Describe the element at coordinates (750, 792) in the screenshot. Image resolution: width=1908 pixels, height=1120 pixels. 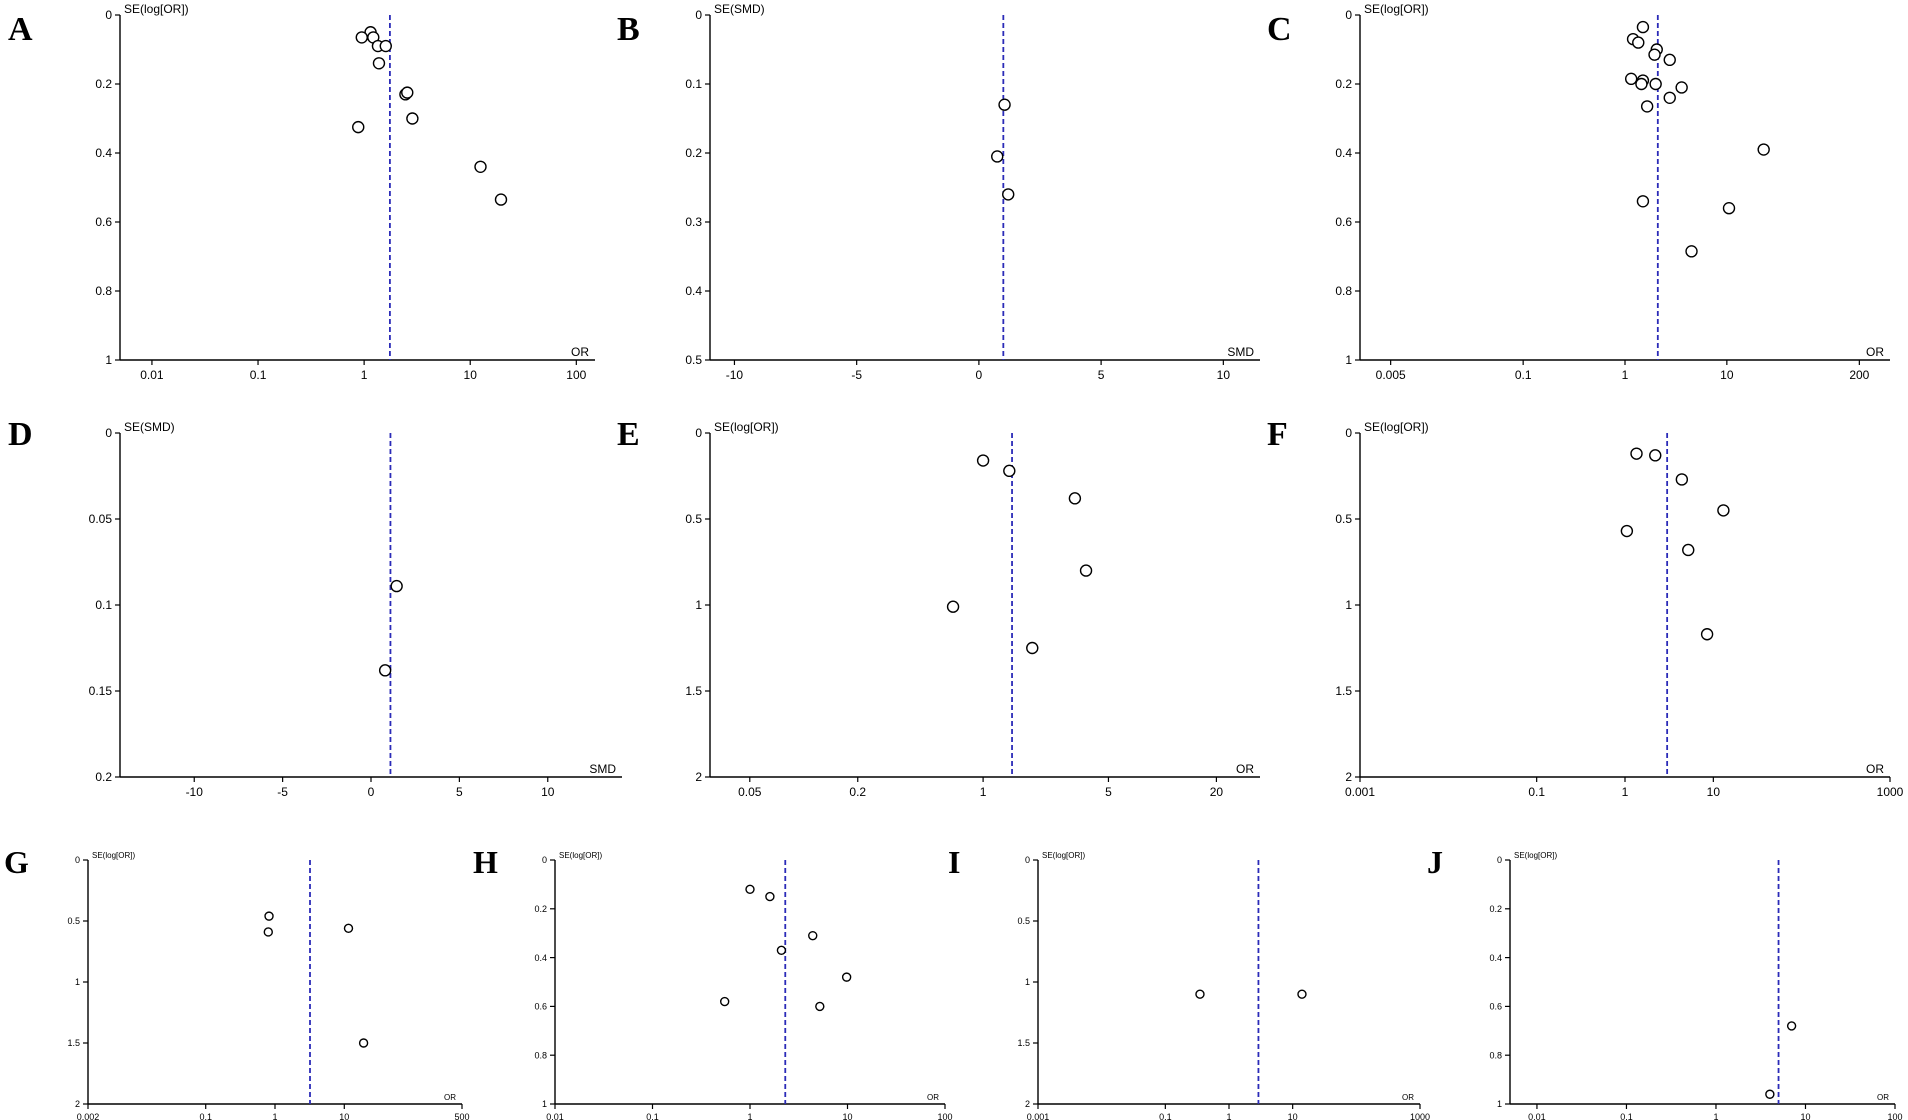
I see `x-tick-label: 0.05` at that location.